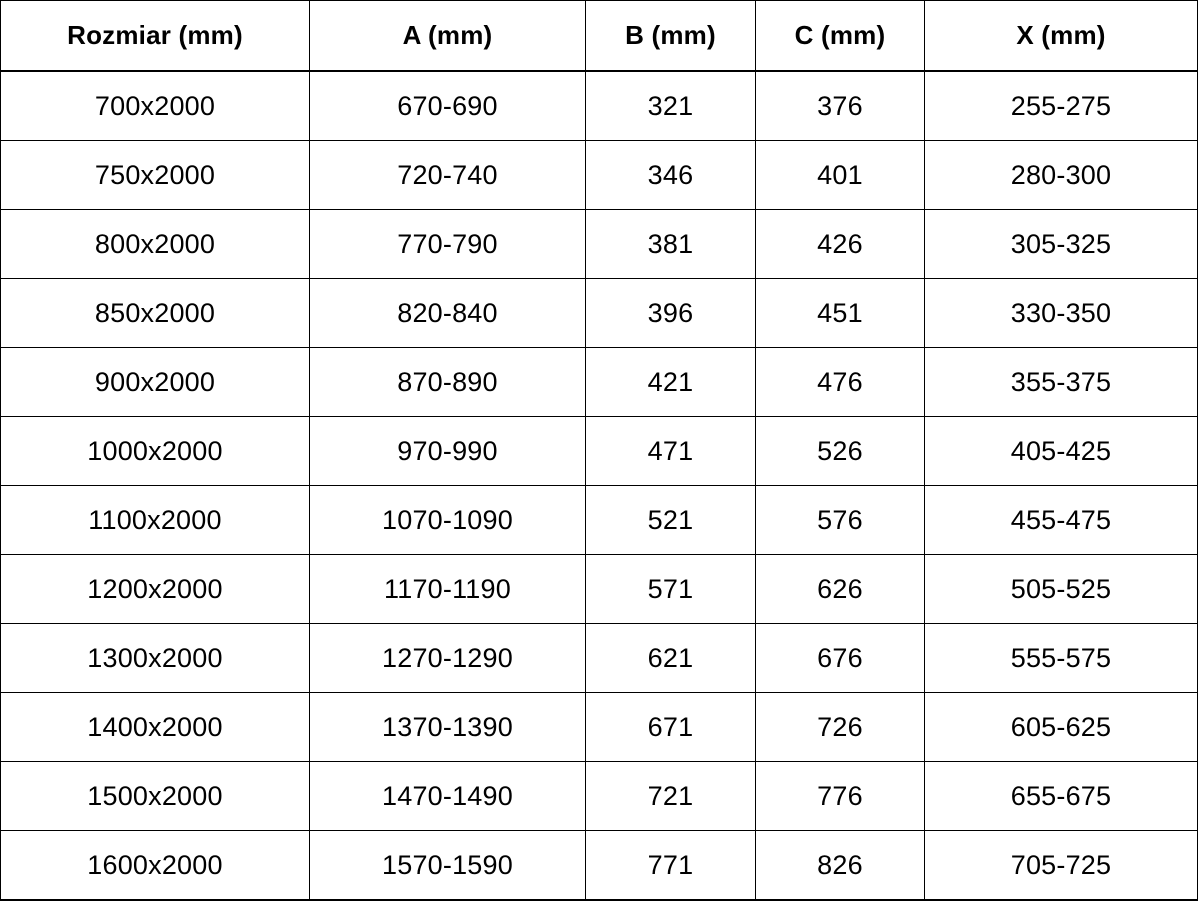 The width and height of the screenshot is (1199, 911). I want to click on cell-b: 381, so click(670, 244).